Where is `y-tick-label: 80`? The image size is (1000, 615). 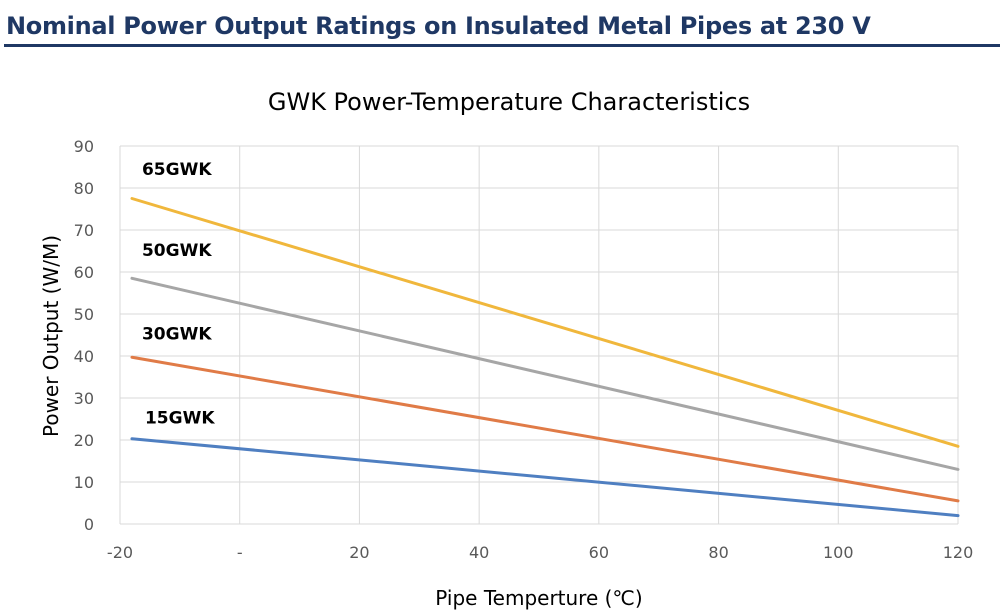
y-tick-label: 80 is located at coordinates (84, 188).